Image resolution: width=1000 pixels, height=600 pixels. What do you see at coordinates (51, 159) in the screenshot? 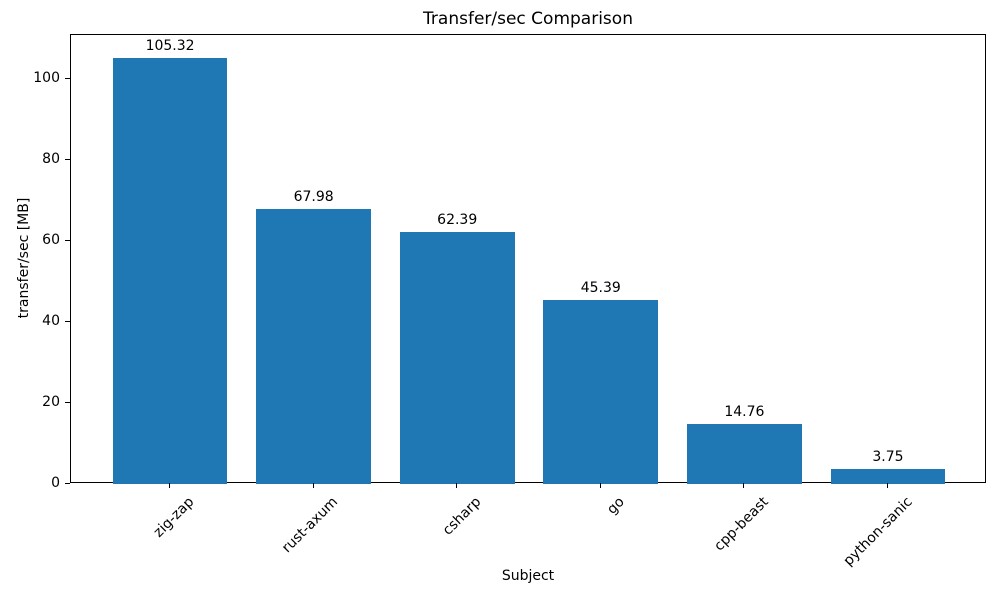
I see `y-tick-label: 80` at bounding box center [51, 159].